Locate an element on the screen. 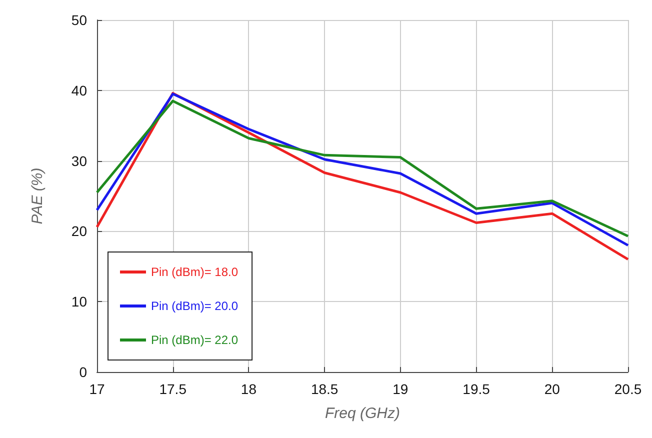 Image resolution: width=652 pixels, height=438 pixels. x-tick-label: 19.5 is located at coordinates (476, 389).